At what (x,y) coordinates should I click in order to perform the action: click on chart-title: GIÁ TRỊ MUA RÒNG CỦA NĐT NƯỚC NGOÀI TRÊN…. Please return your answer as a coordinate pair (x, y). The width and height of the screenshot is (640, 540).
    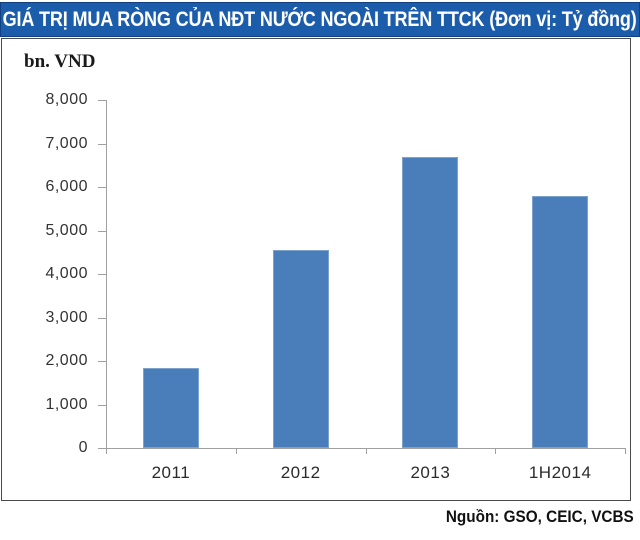
    Looking at the image, I should click on (320, 19).